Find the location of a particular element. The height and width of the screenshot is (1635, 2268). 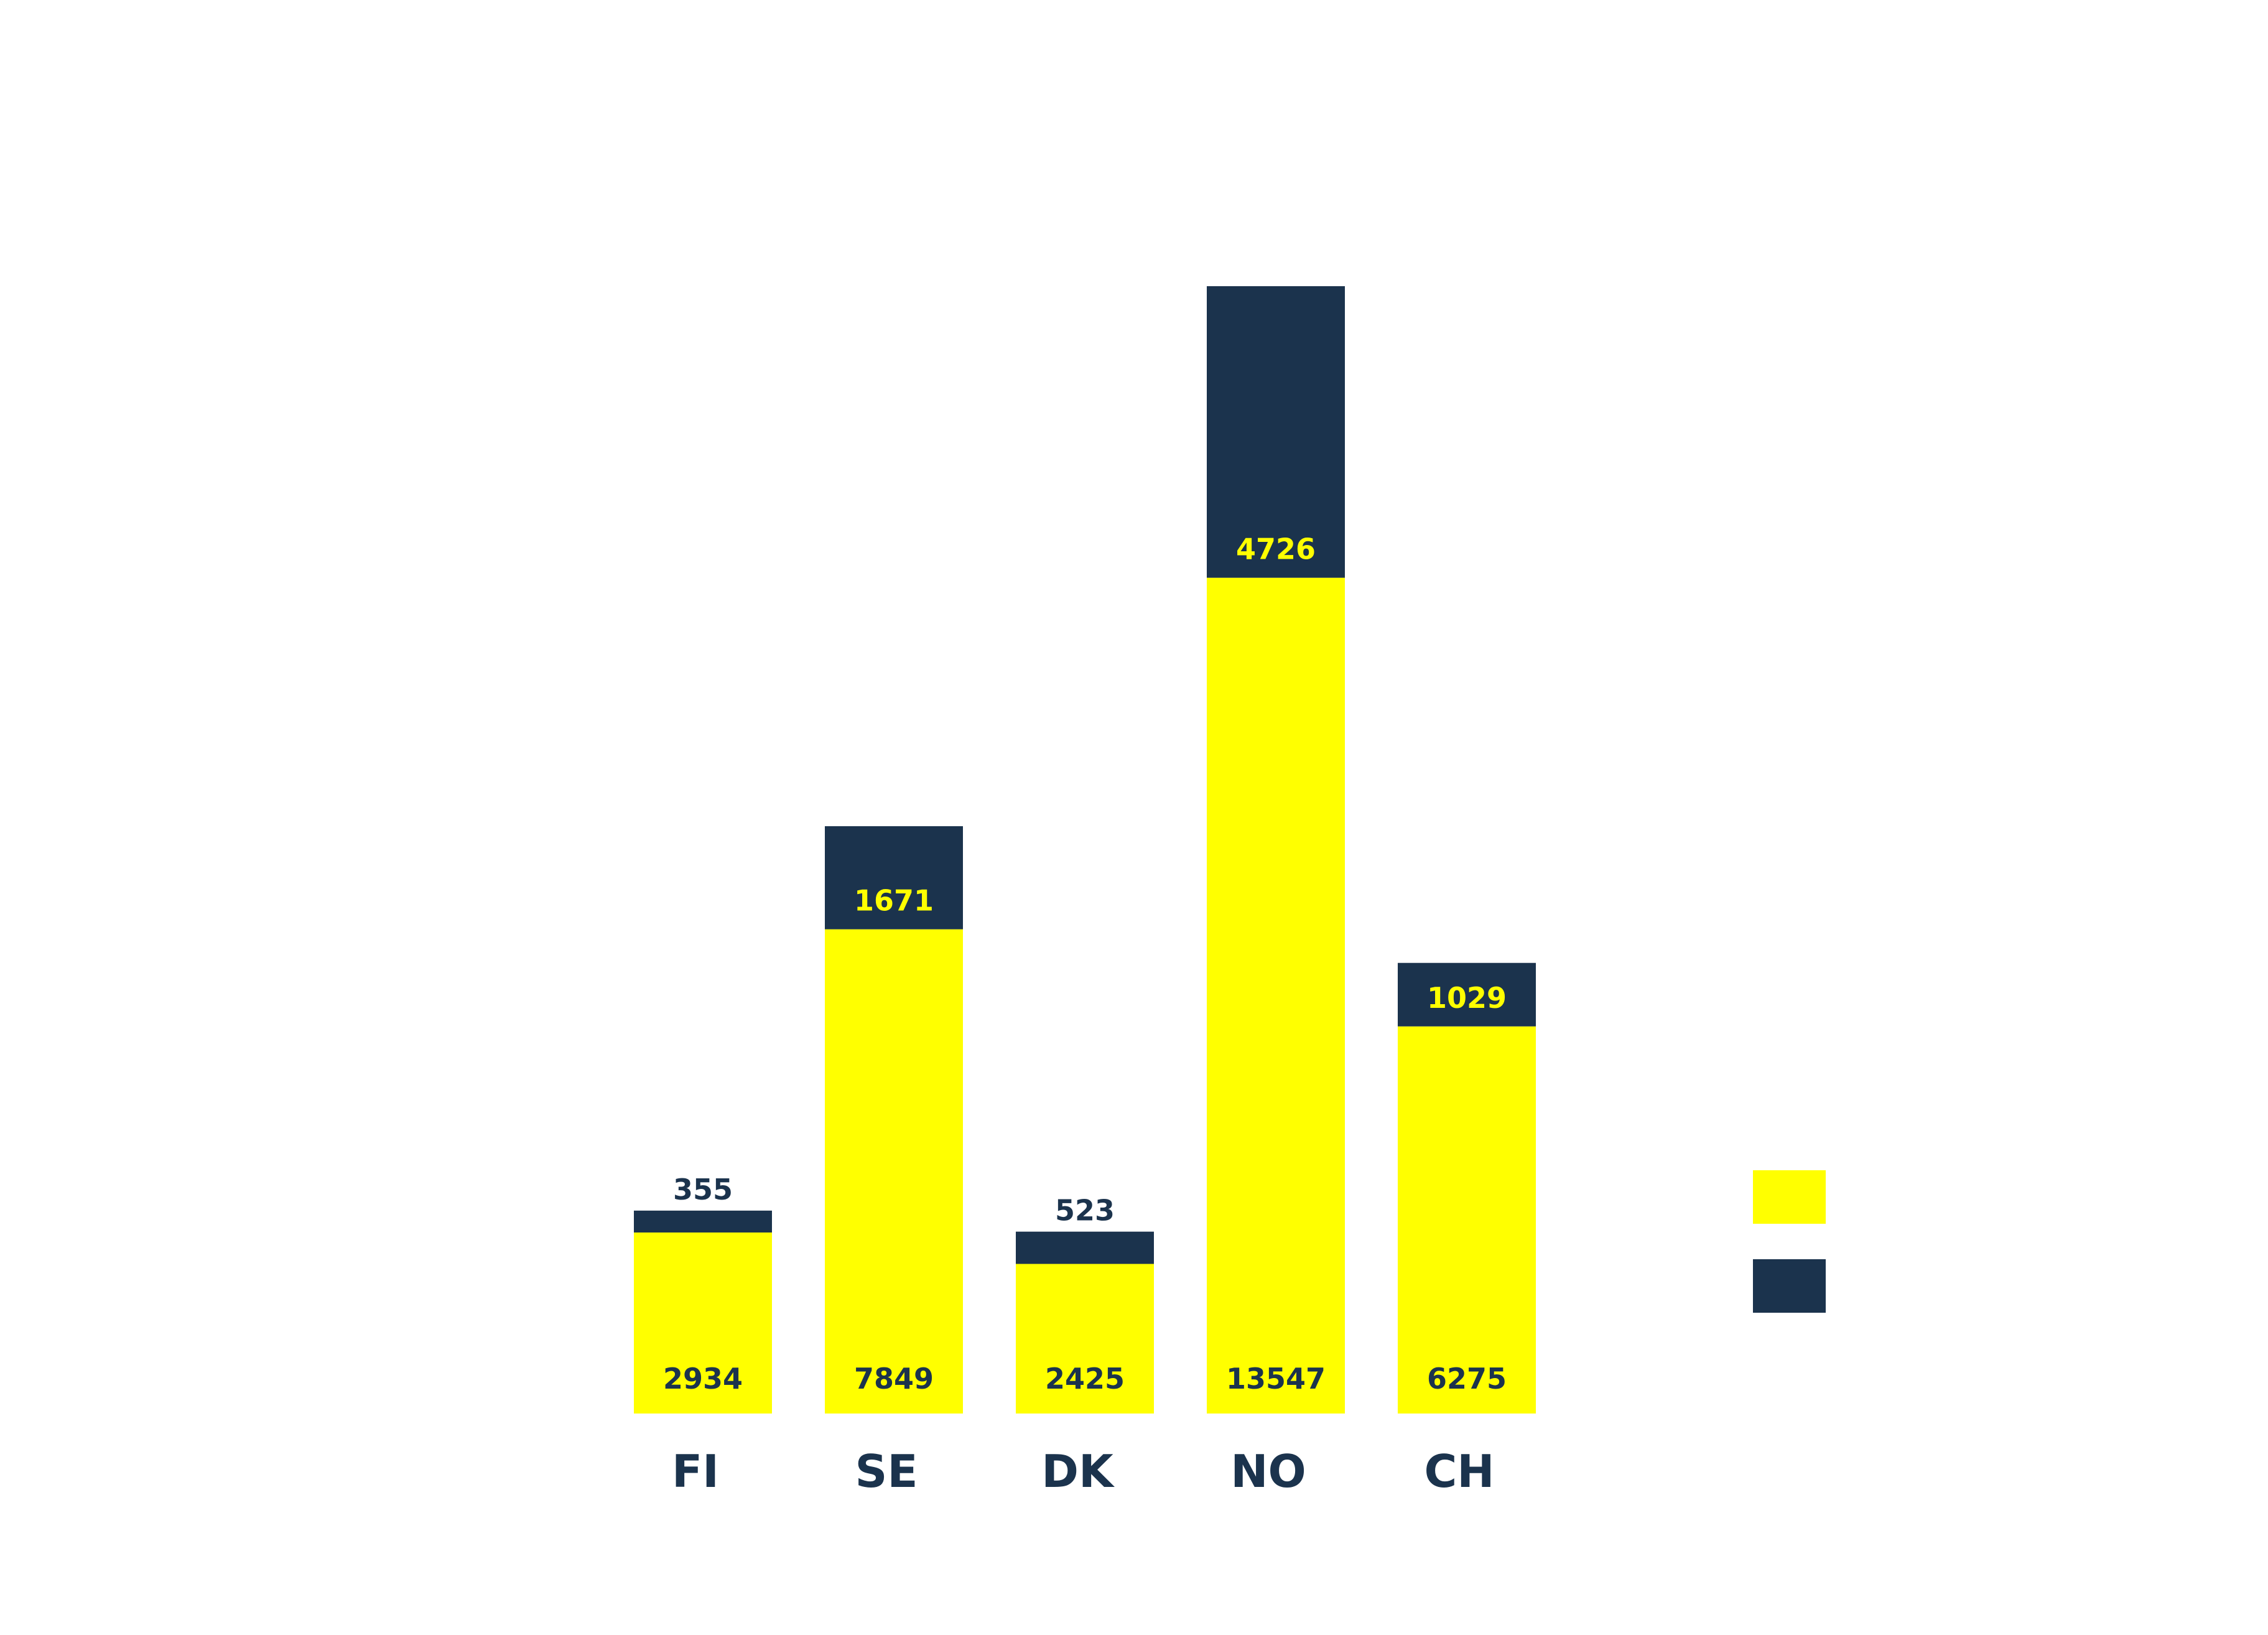

data-label: 7849 is located at coordinates (894, 1378).